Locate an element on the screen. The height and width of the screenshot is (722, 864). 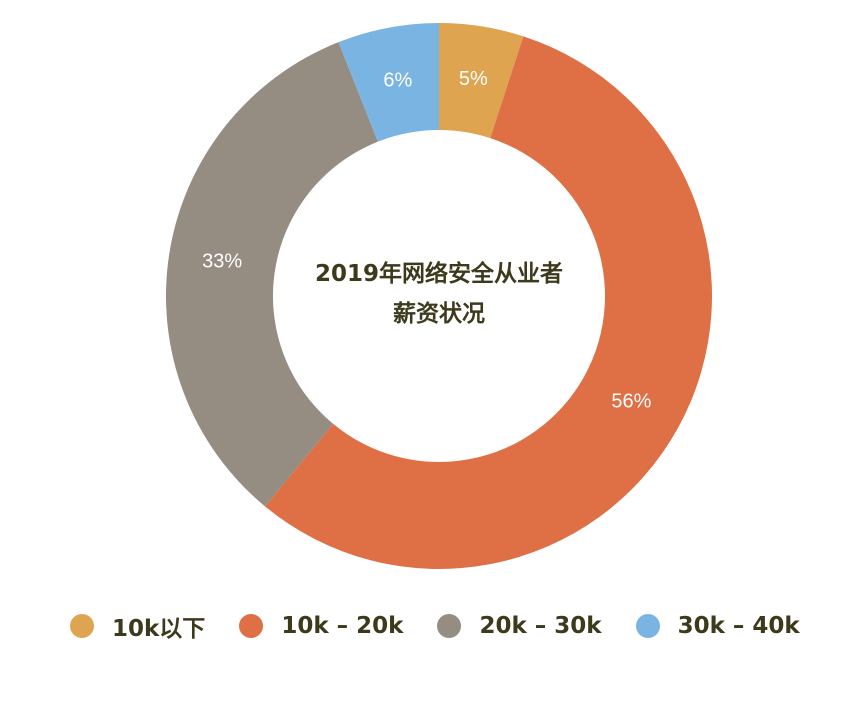
slice-30k-40k is located at coordinates (388, 82).